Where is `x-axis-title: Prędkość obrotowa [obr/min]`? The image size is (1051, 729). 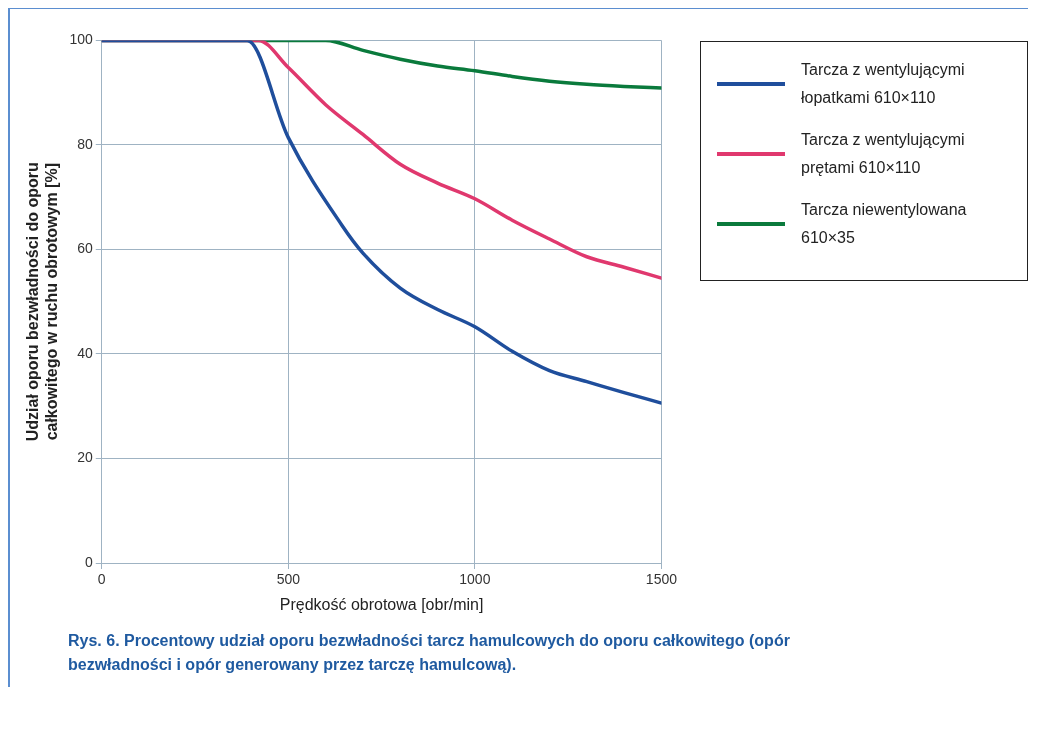 x-axis-title: Prędkość obrotowa [obr/min] is located at coordinates (381, 604).